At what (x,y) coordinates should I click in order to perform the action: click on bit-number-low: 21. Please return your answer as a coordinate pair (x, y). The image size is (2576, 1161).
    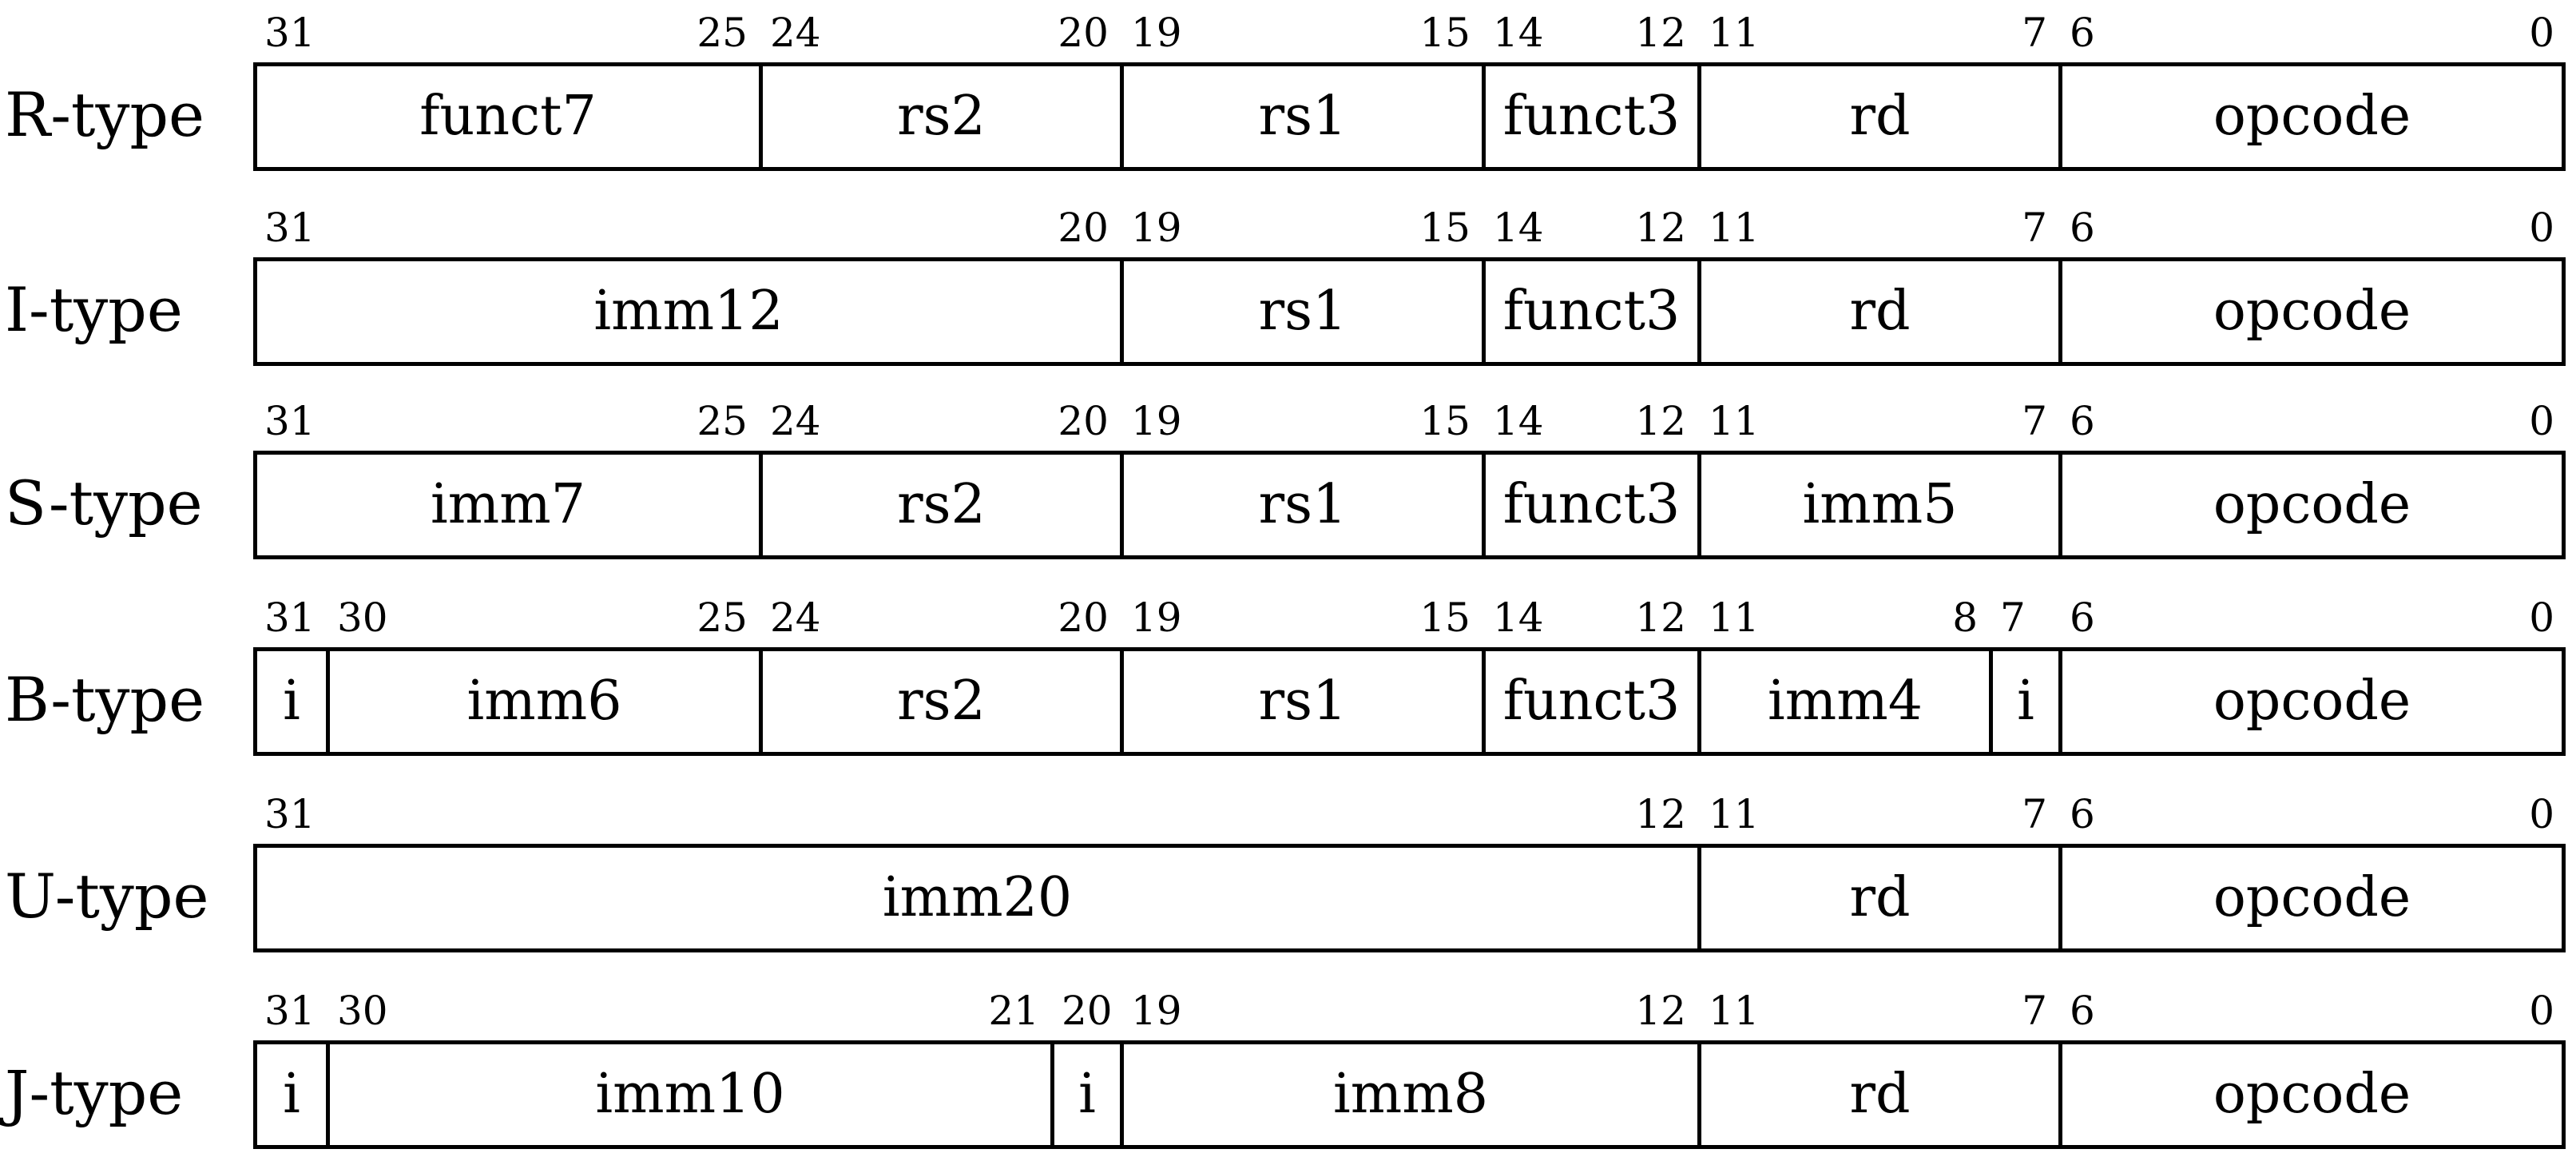
    Looking at the image, I should click on (1014, 1011).